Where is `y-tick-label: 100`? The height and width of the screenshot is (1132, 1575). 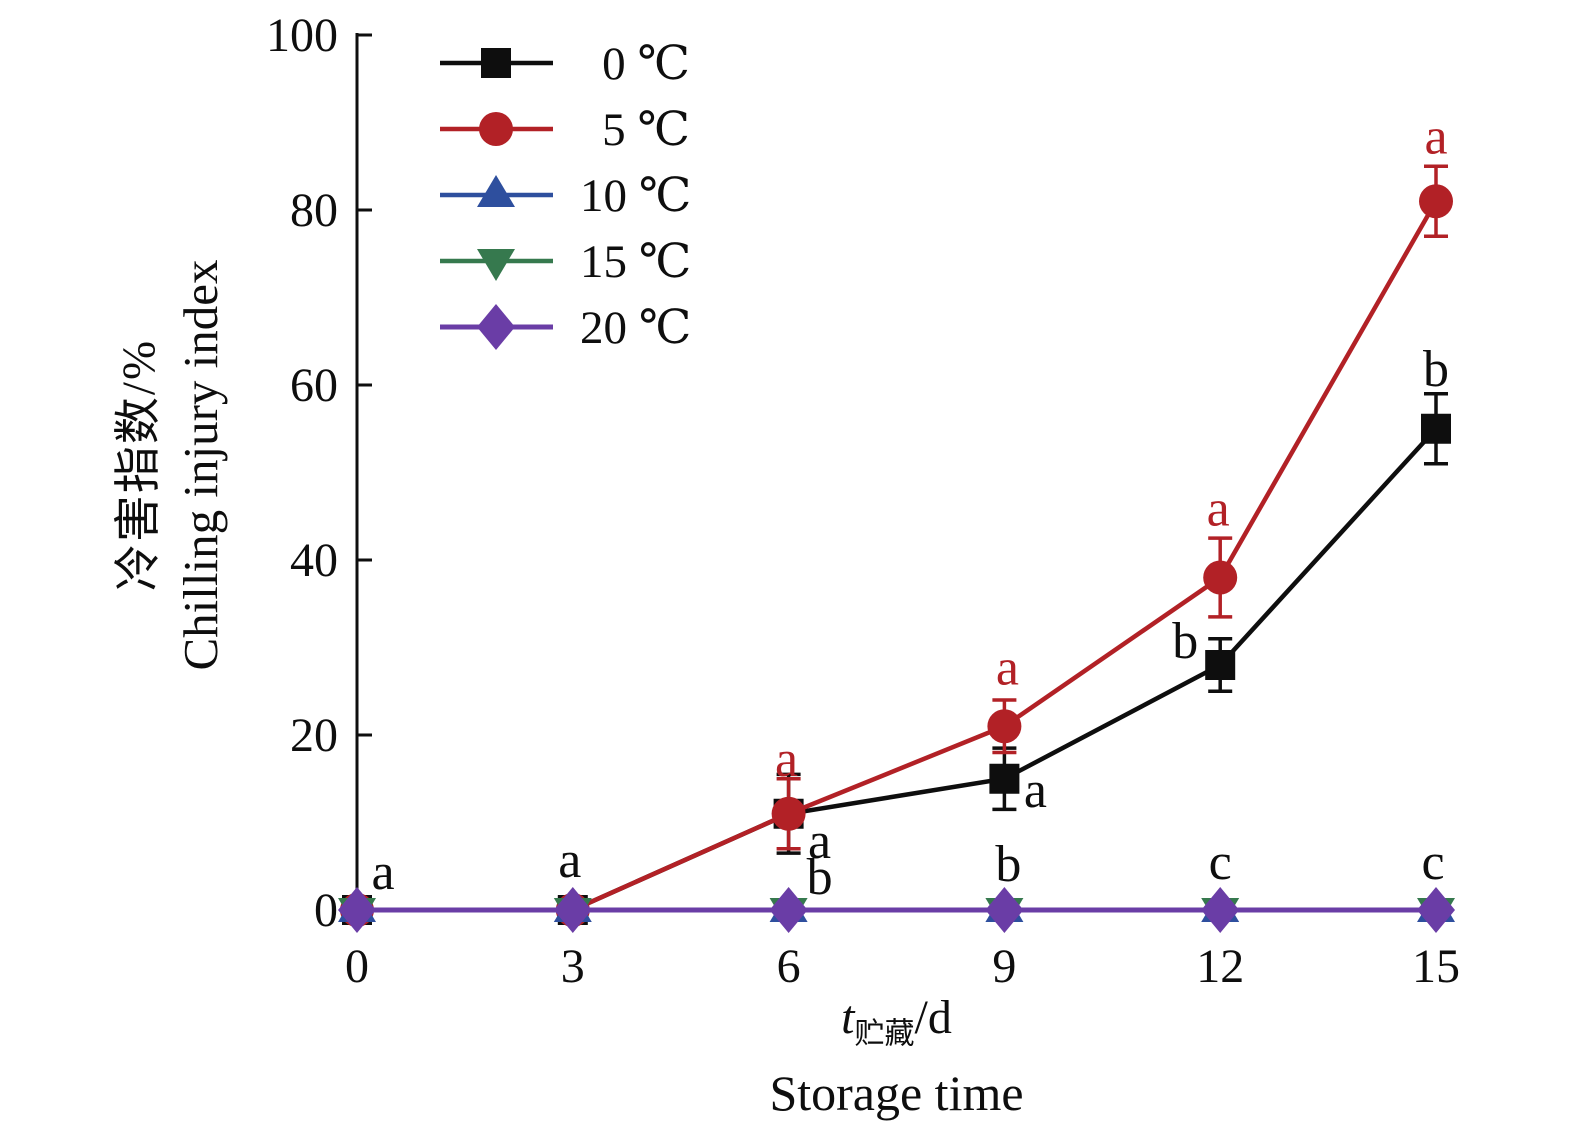 y-tick-label: 100 is located at coordinates (302, 35).